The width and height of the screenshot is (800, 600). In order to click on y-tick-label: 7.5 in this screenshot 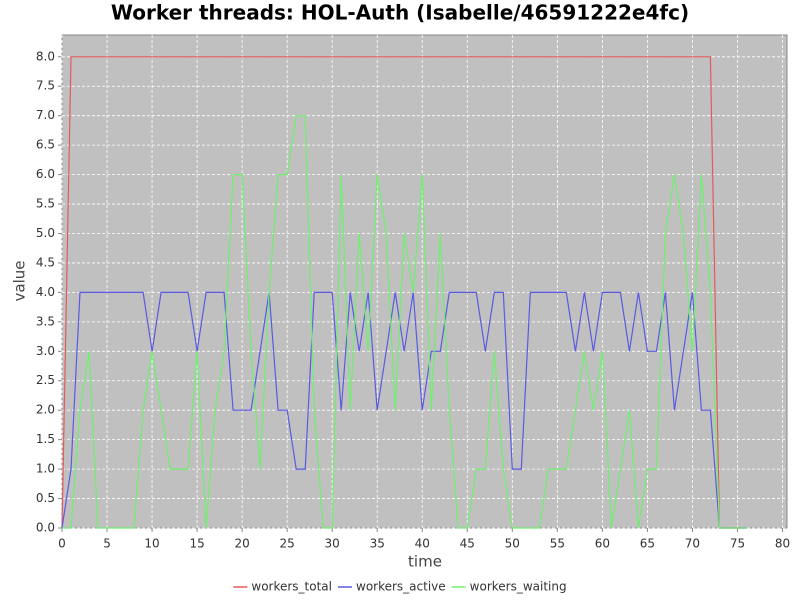, I will do `click(45, 86)`.